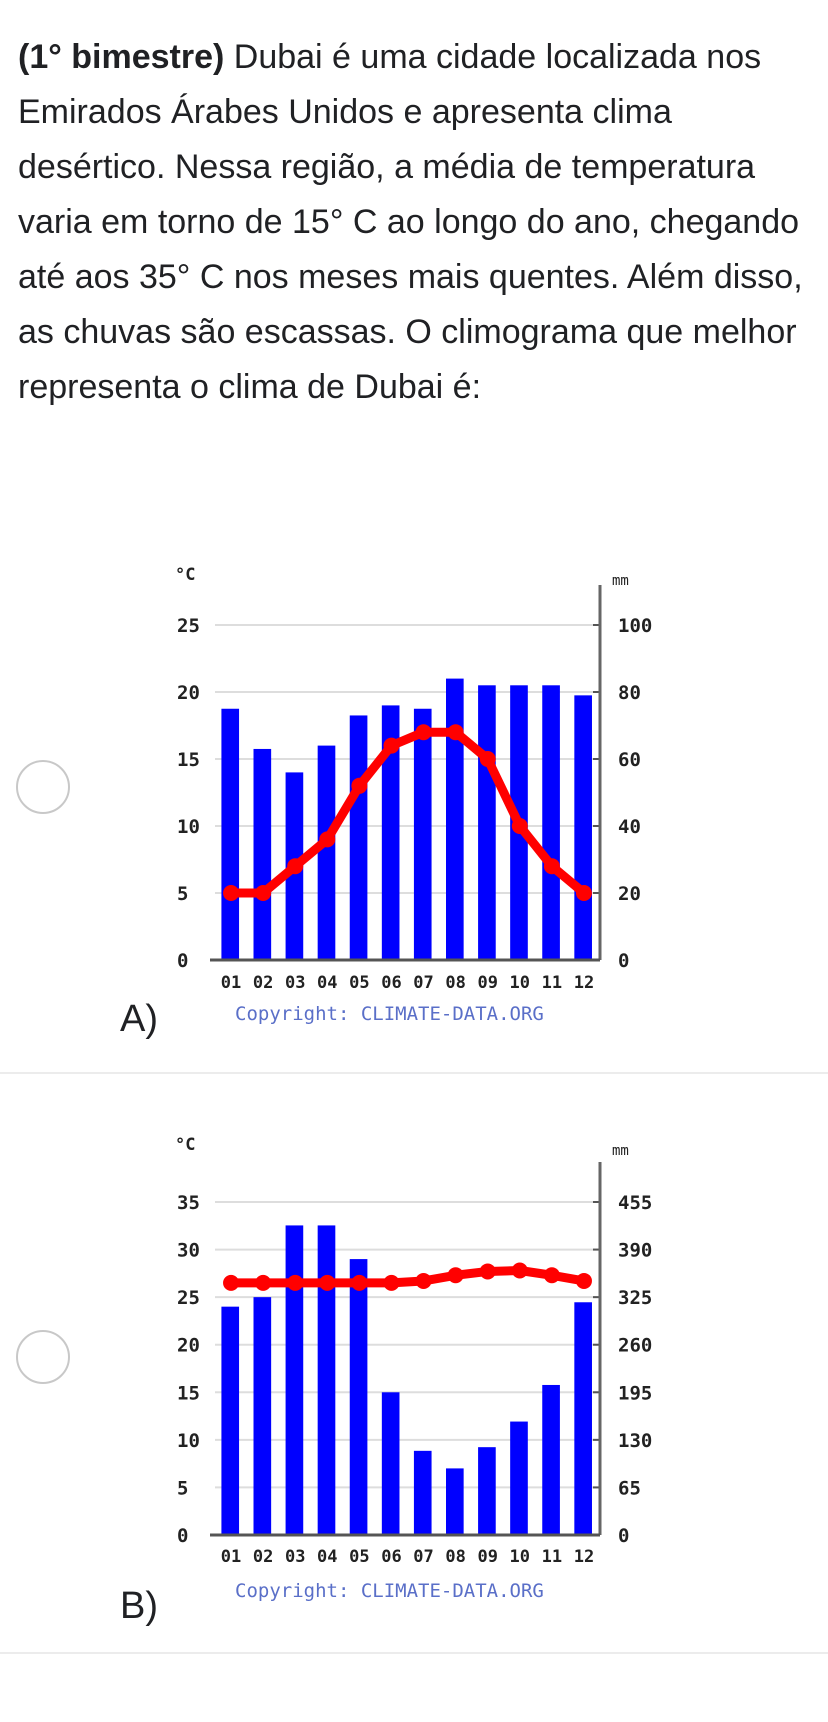  What do you see at coordinates (188, 1203) in the screenshot?
I see `temp-tick-label: 35` at bounding box center [188, 1203].